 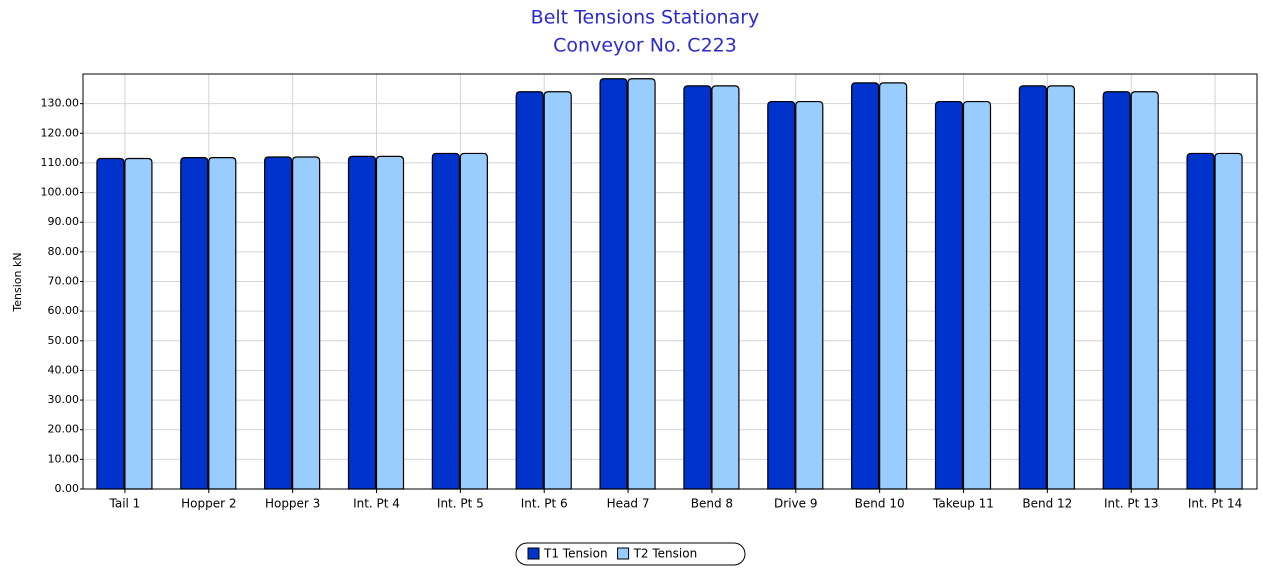 I want to click on legend-label: T1 Tension, so click(x=575, y=554).